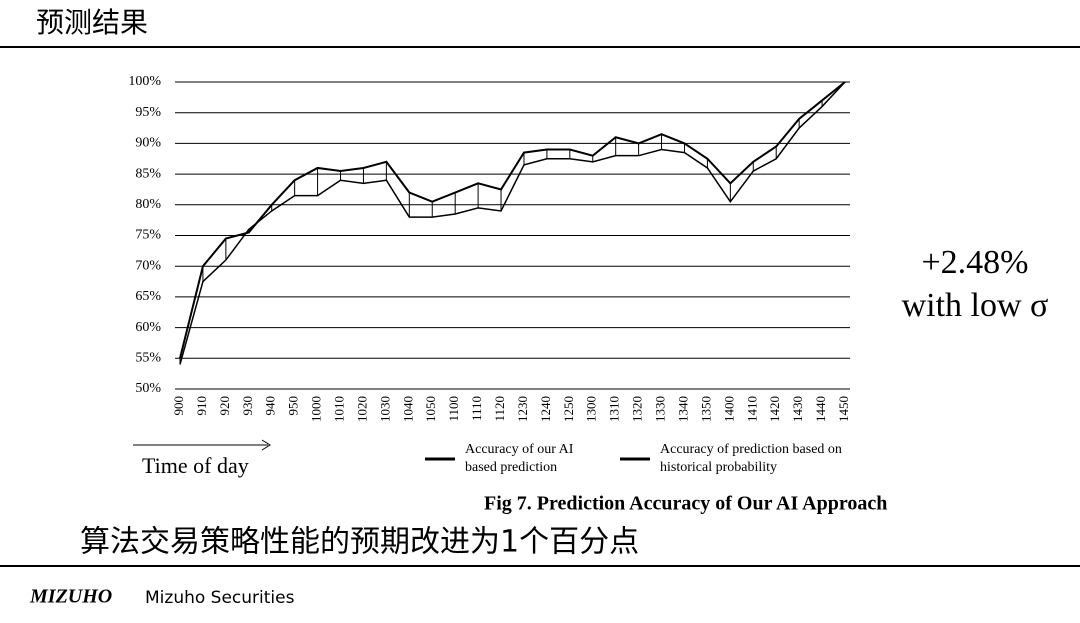  Describe the element at coordinates (195, 465) in the screenshot. I see `x-axis-label: Time of day` at that location.